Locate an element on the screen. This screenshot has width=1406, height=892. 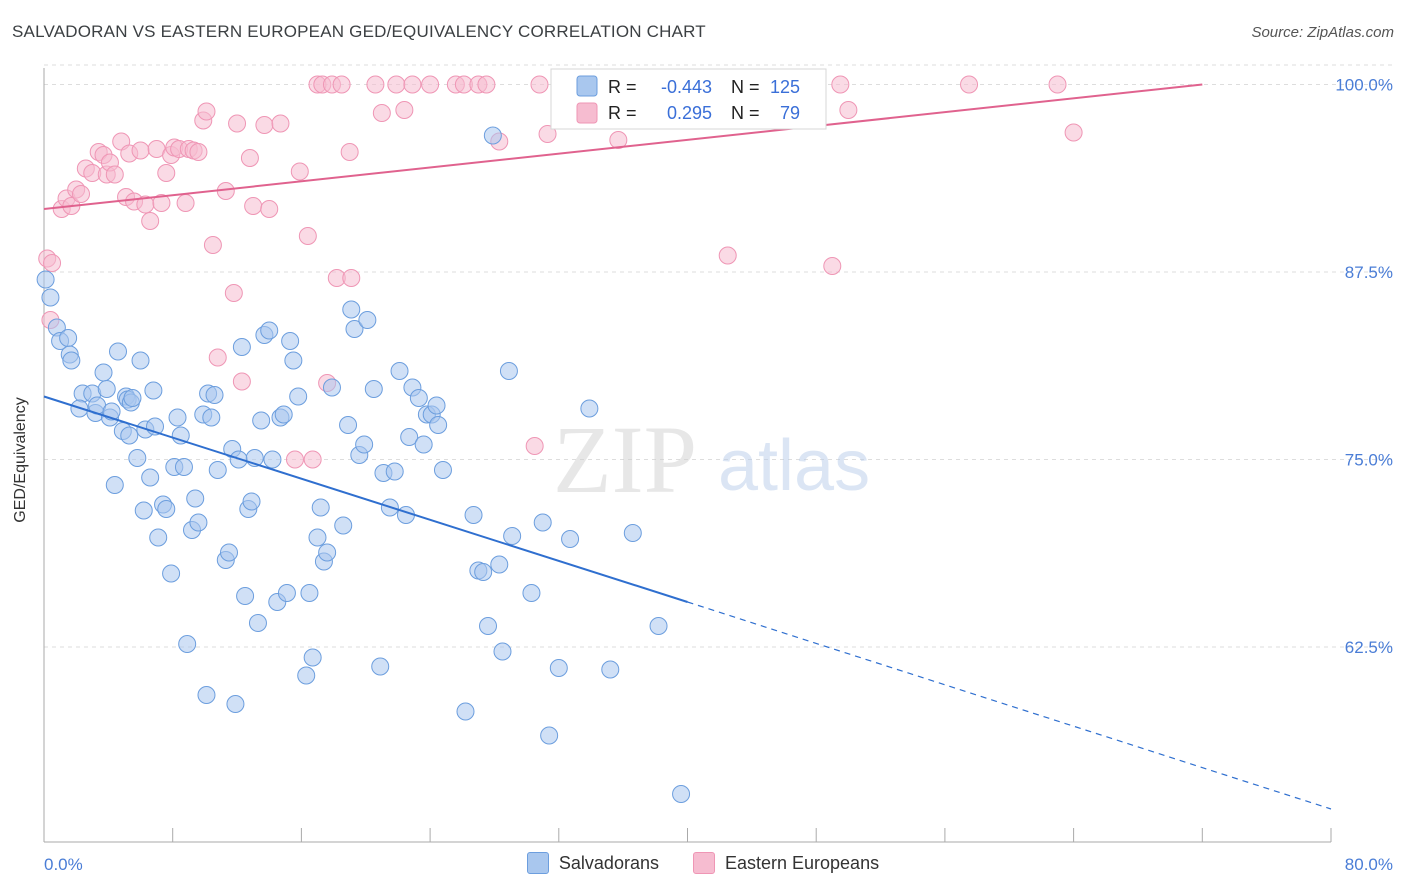
stats-n-value-1: 125 is located at coordinates (785, 87).